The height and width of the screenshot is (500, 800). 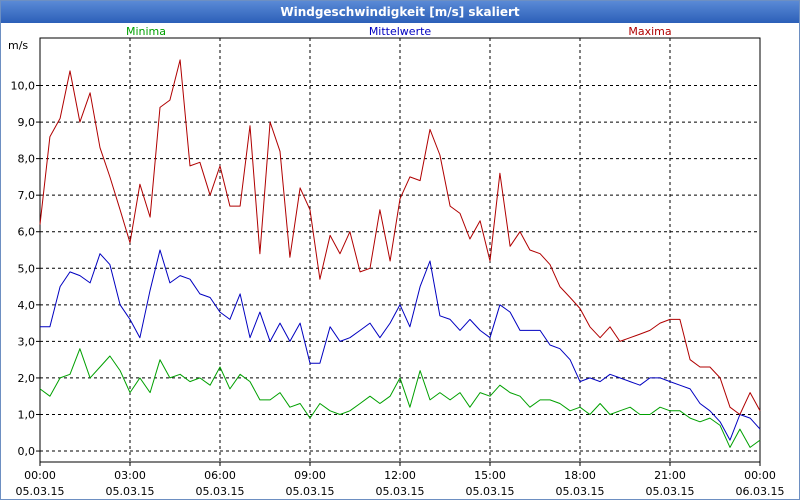 I want to click on x-tick-time: 06:00, so click(x=220, y=475).